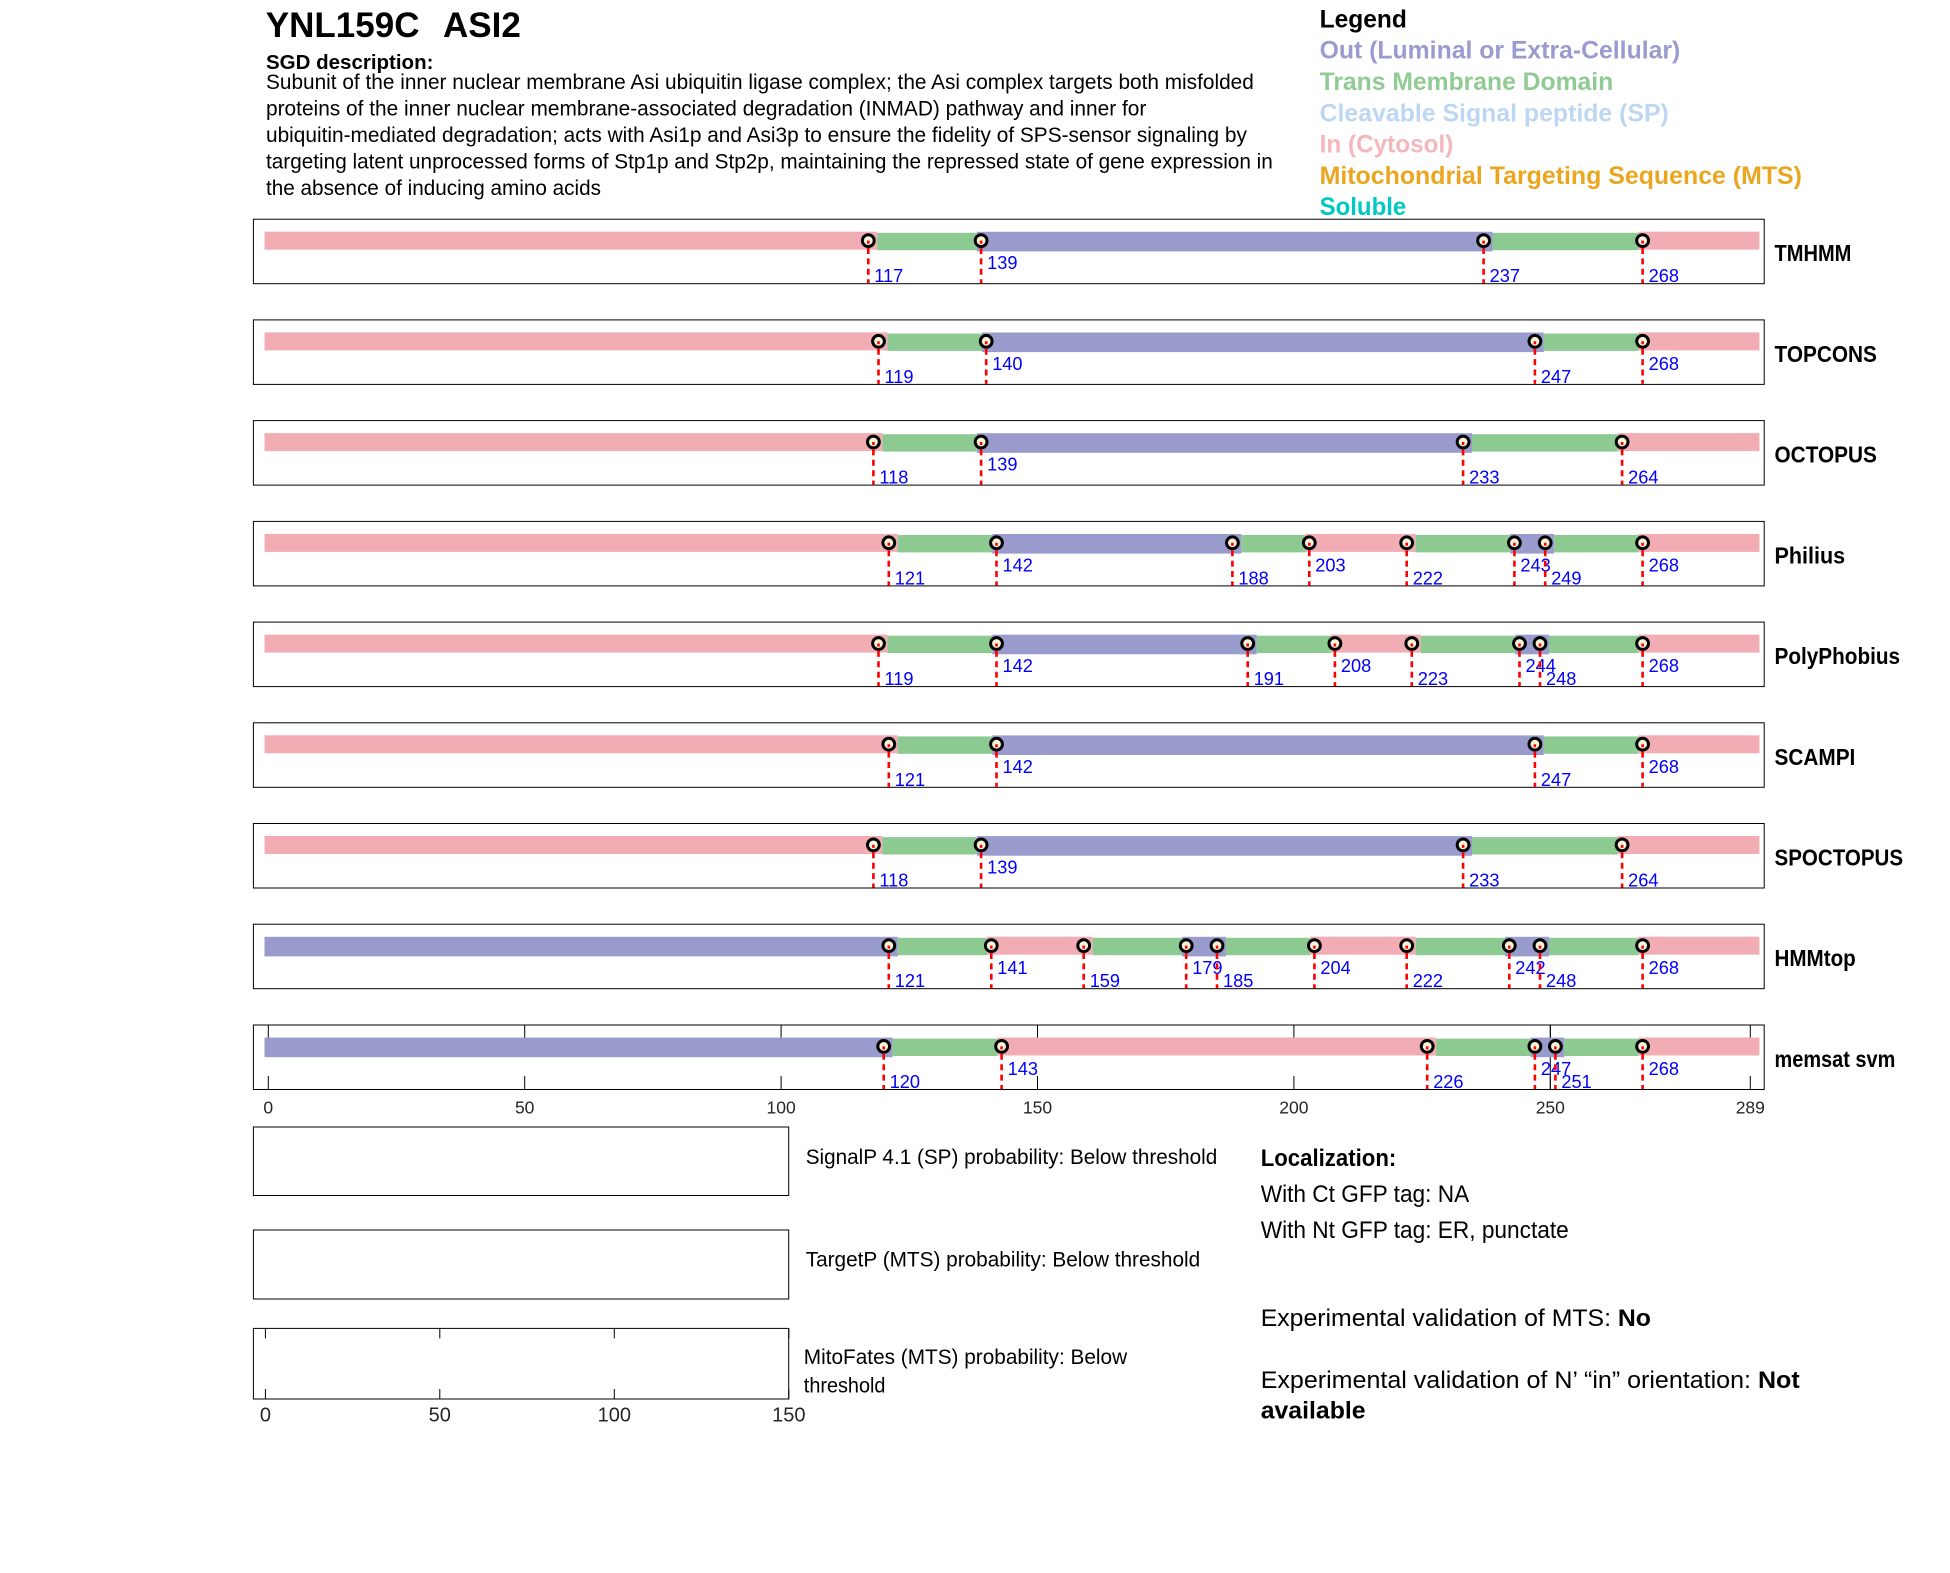  Describe the element at coordinates (1365, 1194) in the screenshot. I see `svg-text: With Ct GFP tag: NA` at that location.